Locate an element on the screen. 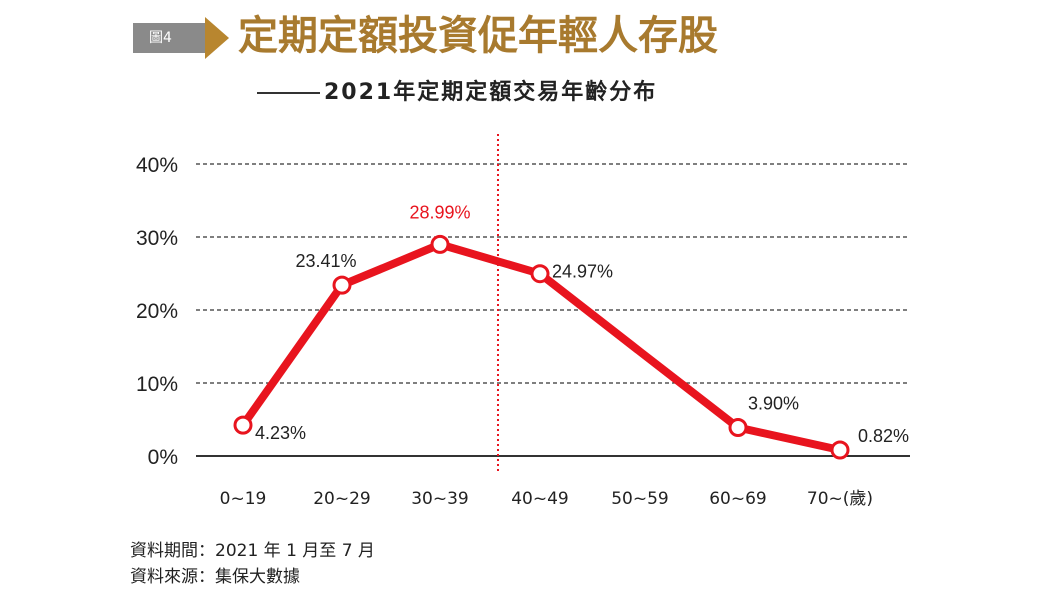  x-axis-ticks: 0~19 20~29 30~39 40~49 50~59 60~69 70~(歲) is located at coordinates (546, 499).